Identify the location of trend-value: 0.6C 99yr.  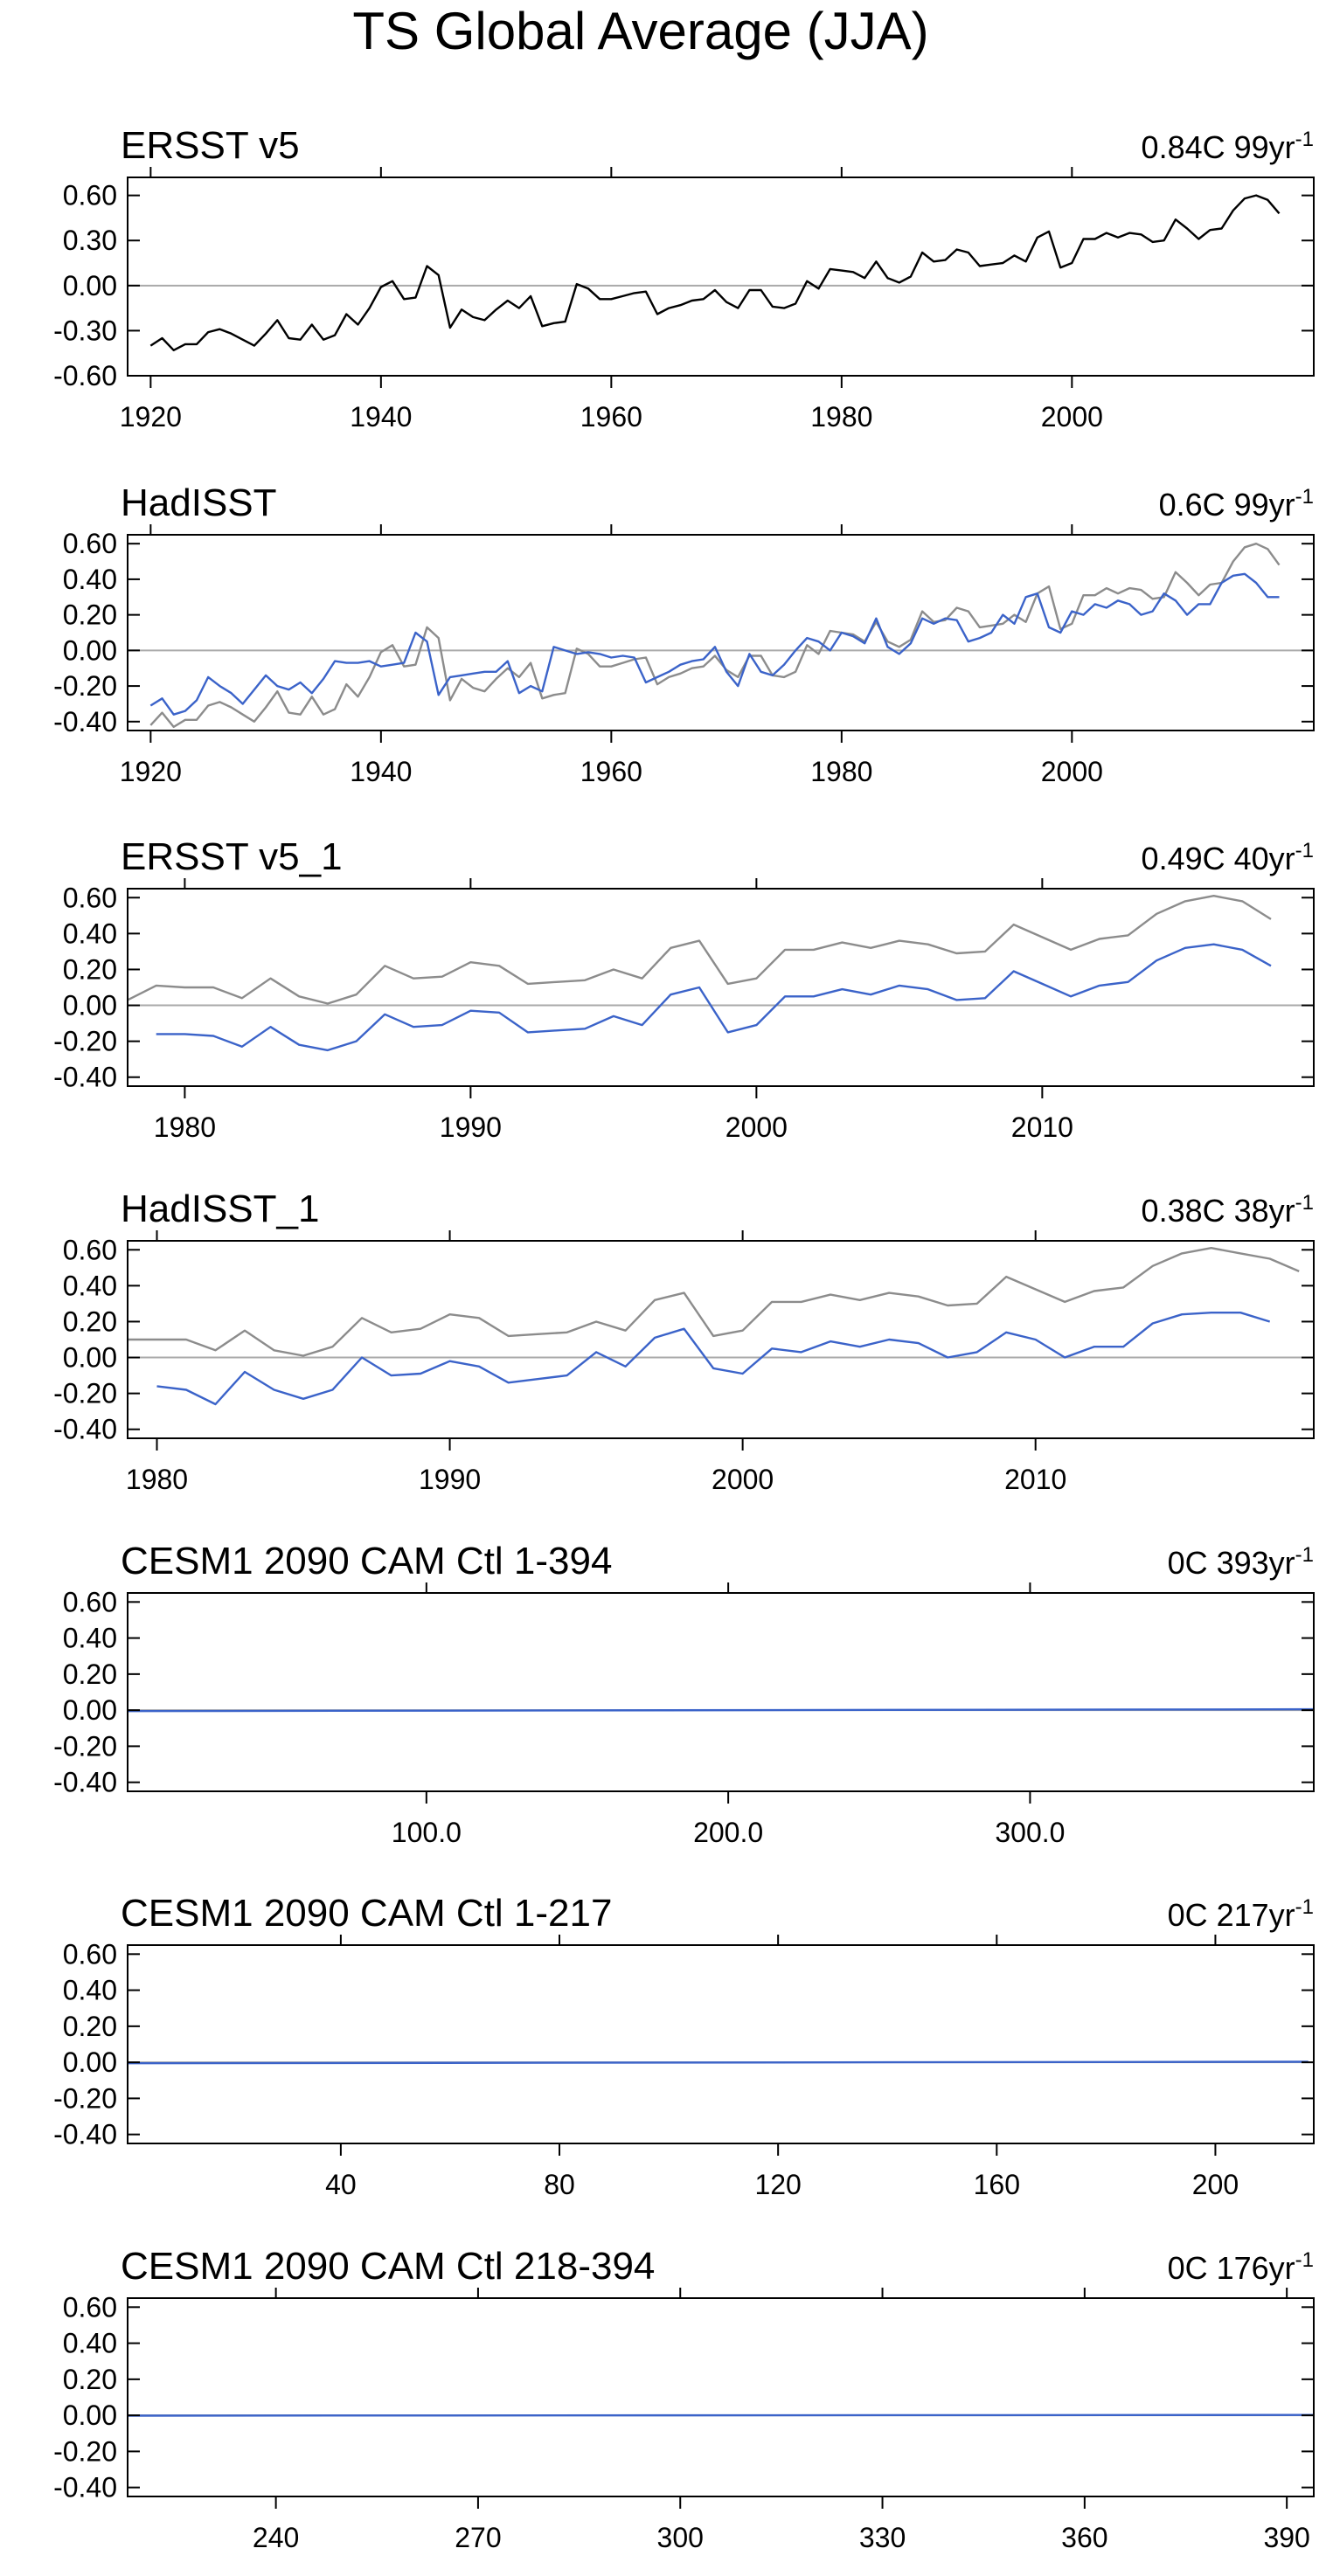
(1227, 505).